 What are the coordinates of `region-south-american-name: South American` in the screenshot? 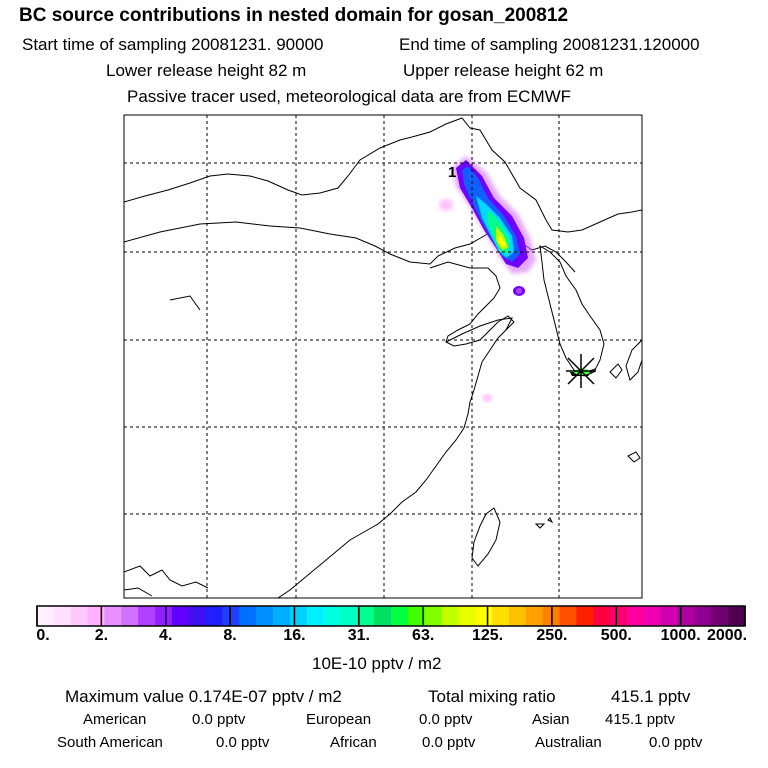 It's located at (110, 742).